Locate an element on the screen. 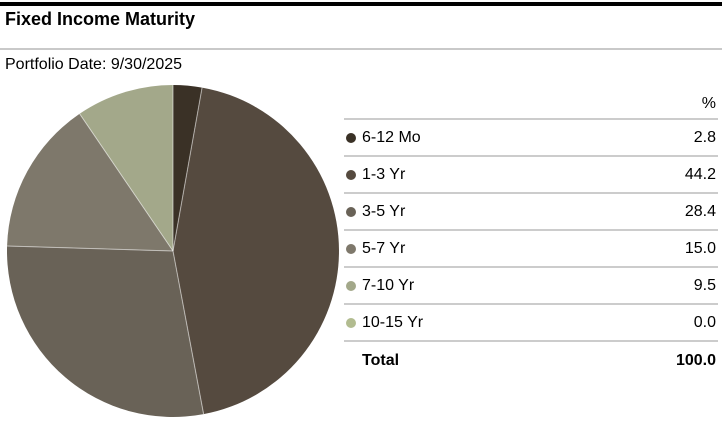 This screenshot has width=722, height=427. legend-value: 2.8 is located at coordinates (704, 137).